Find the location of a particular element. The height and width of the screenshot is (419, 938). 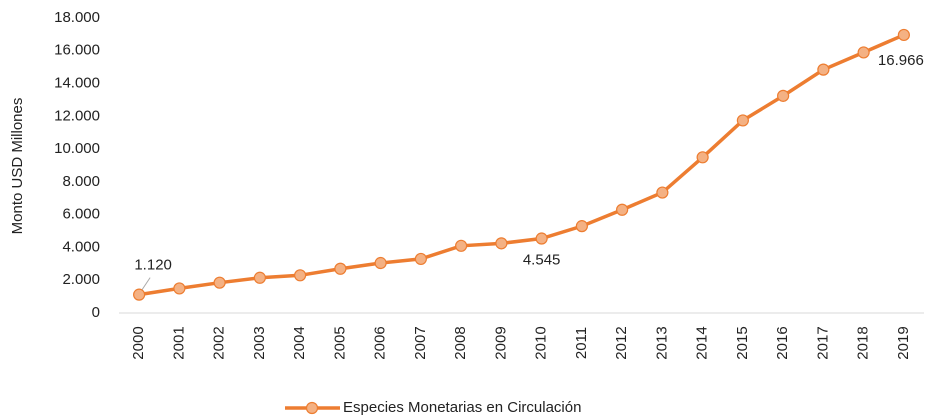

x-tick-label: 2016 is located at coordinates (782, 342).